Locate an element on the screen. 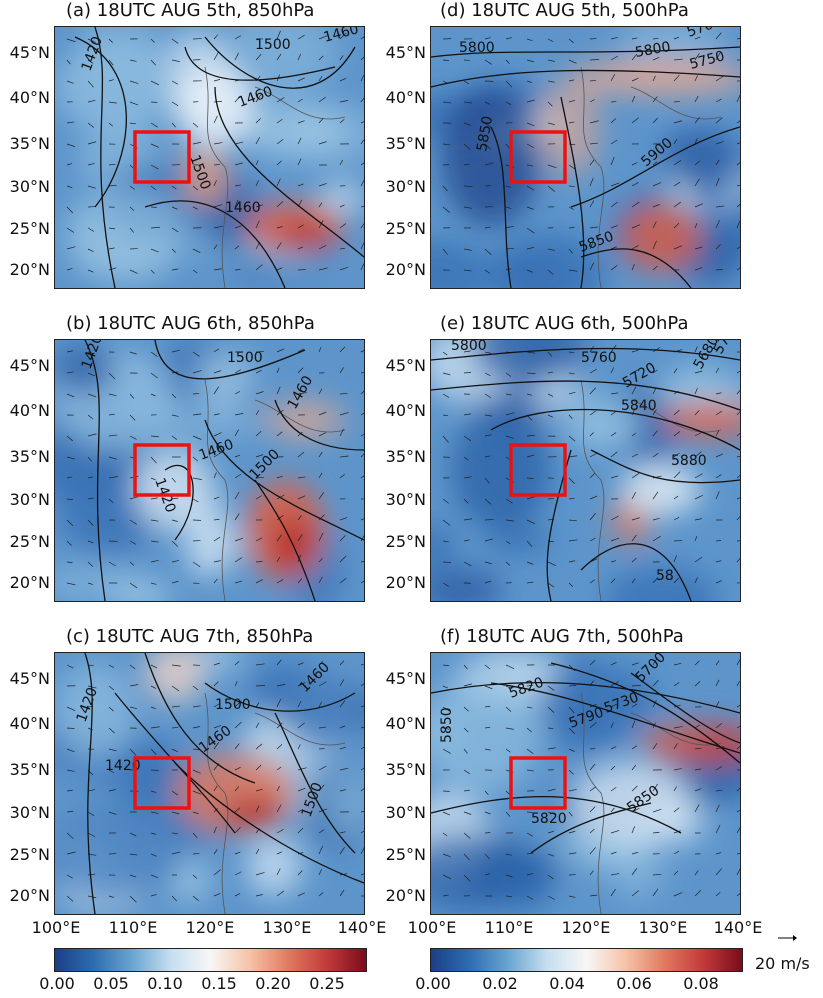 The height and width of the screenshot is (998, 823). lat-label-20-c: 20°N is located at coordinates (29, 895).